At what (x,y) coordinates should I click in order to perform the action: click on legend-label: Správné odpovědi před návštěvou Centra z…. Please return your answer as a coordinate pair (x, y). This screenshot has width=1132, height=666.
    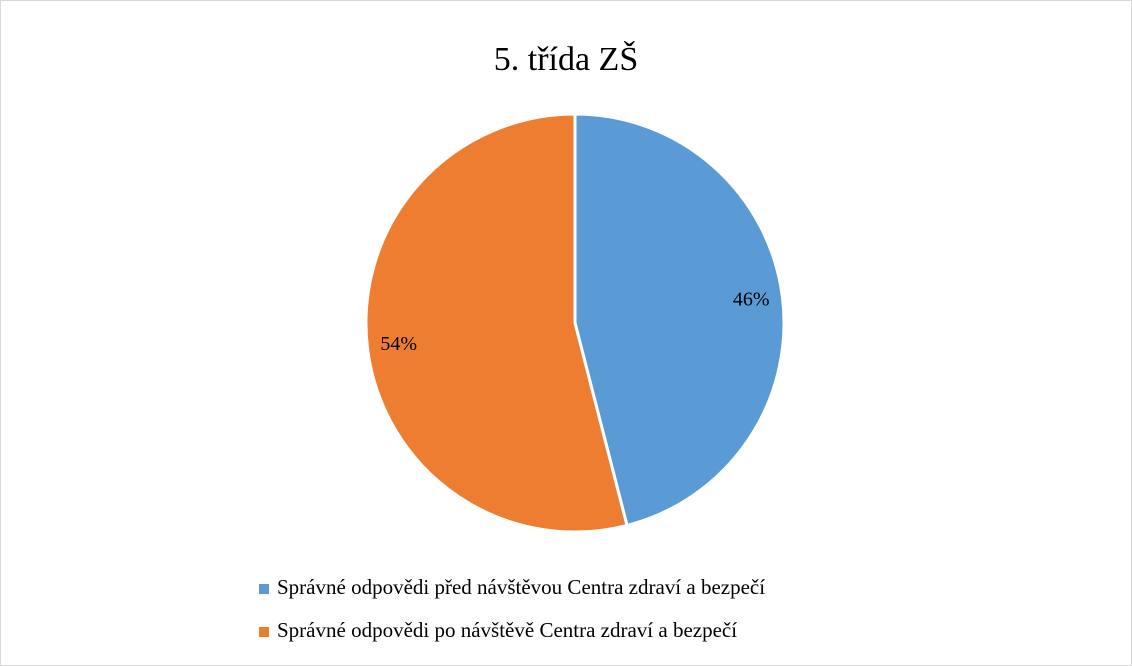
    Looking at the image, I should click on (521, 587).